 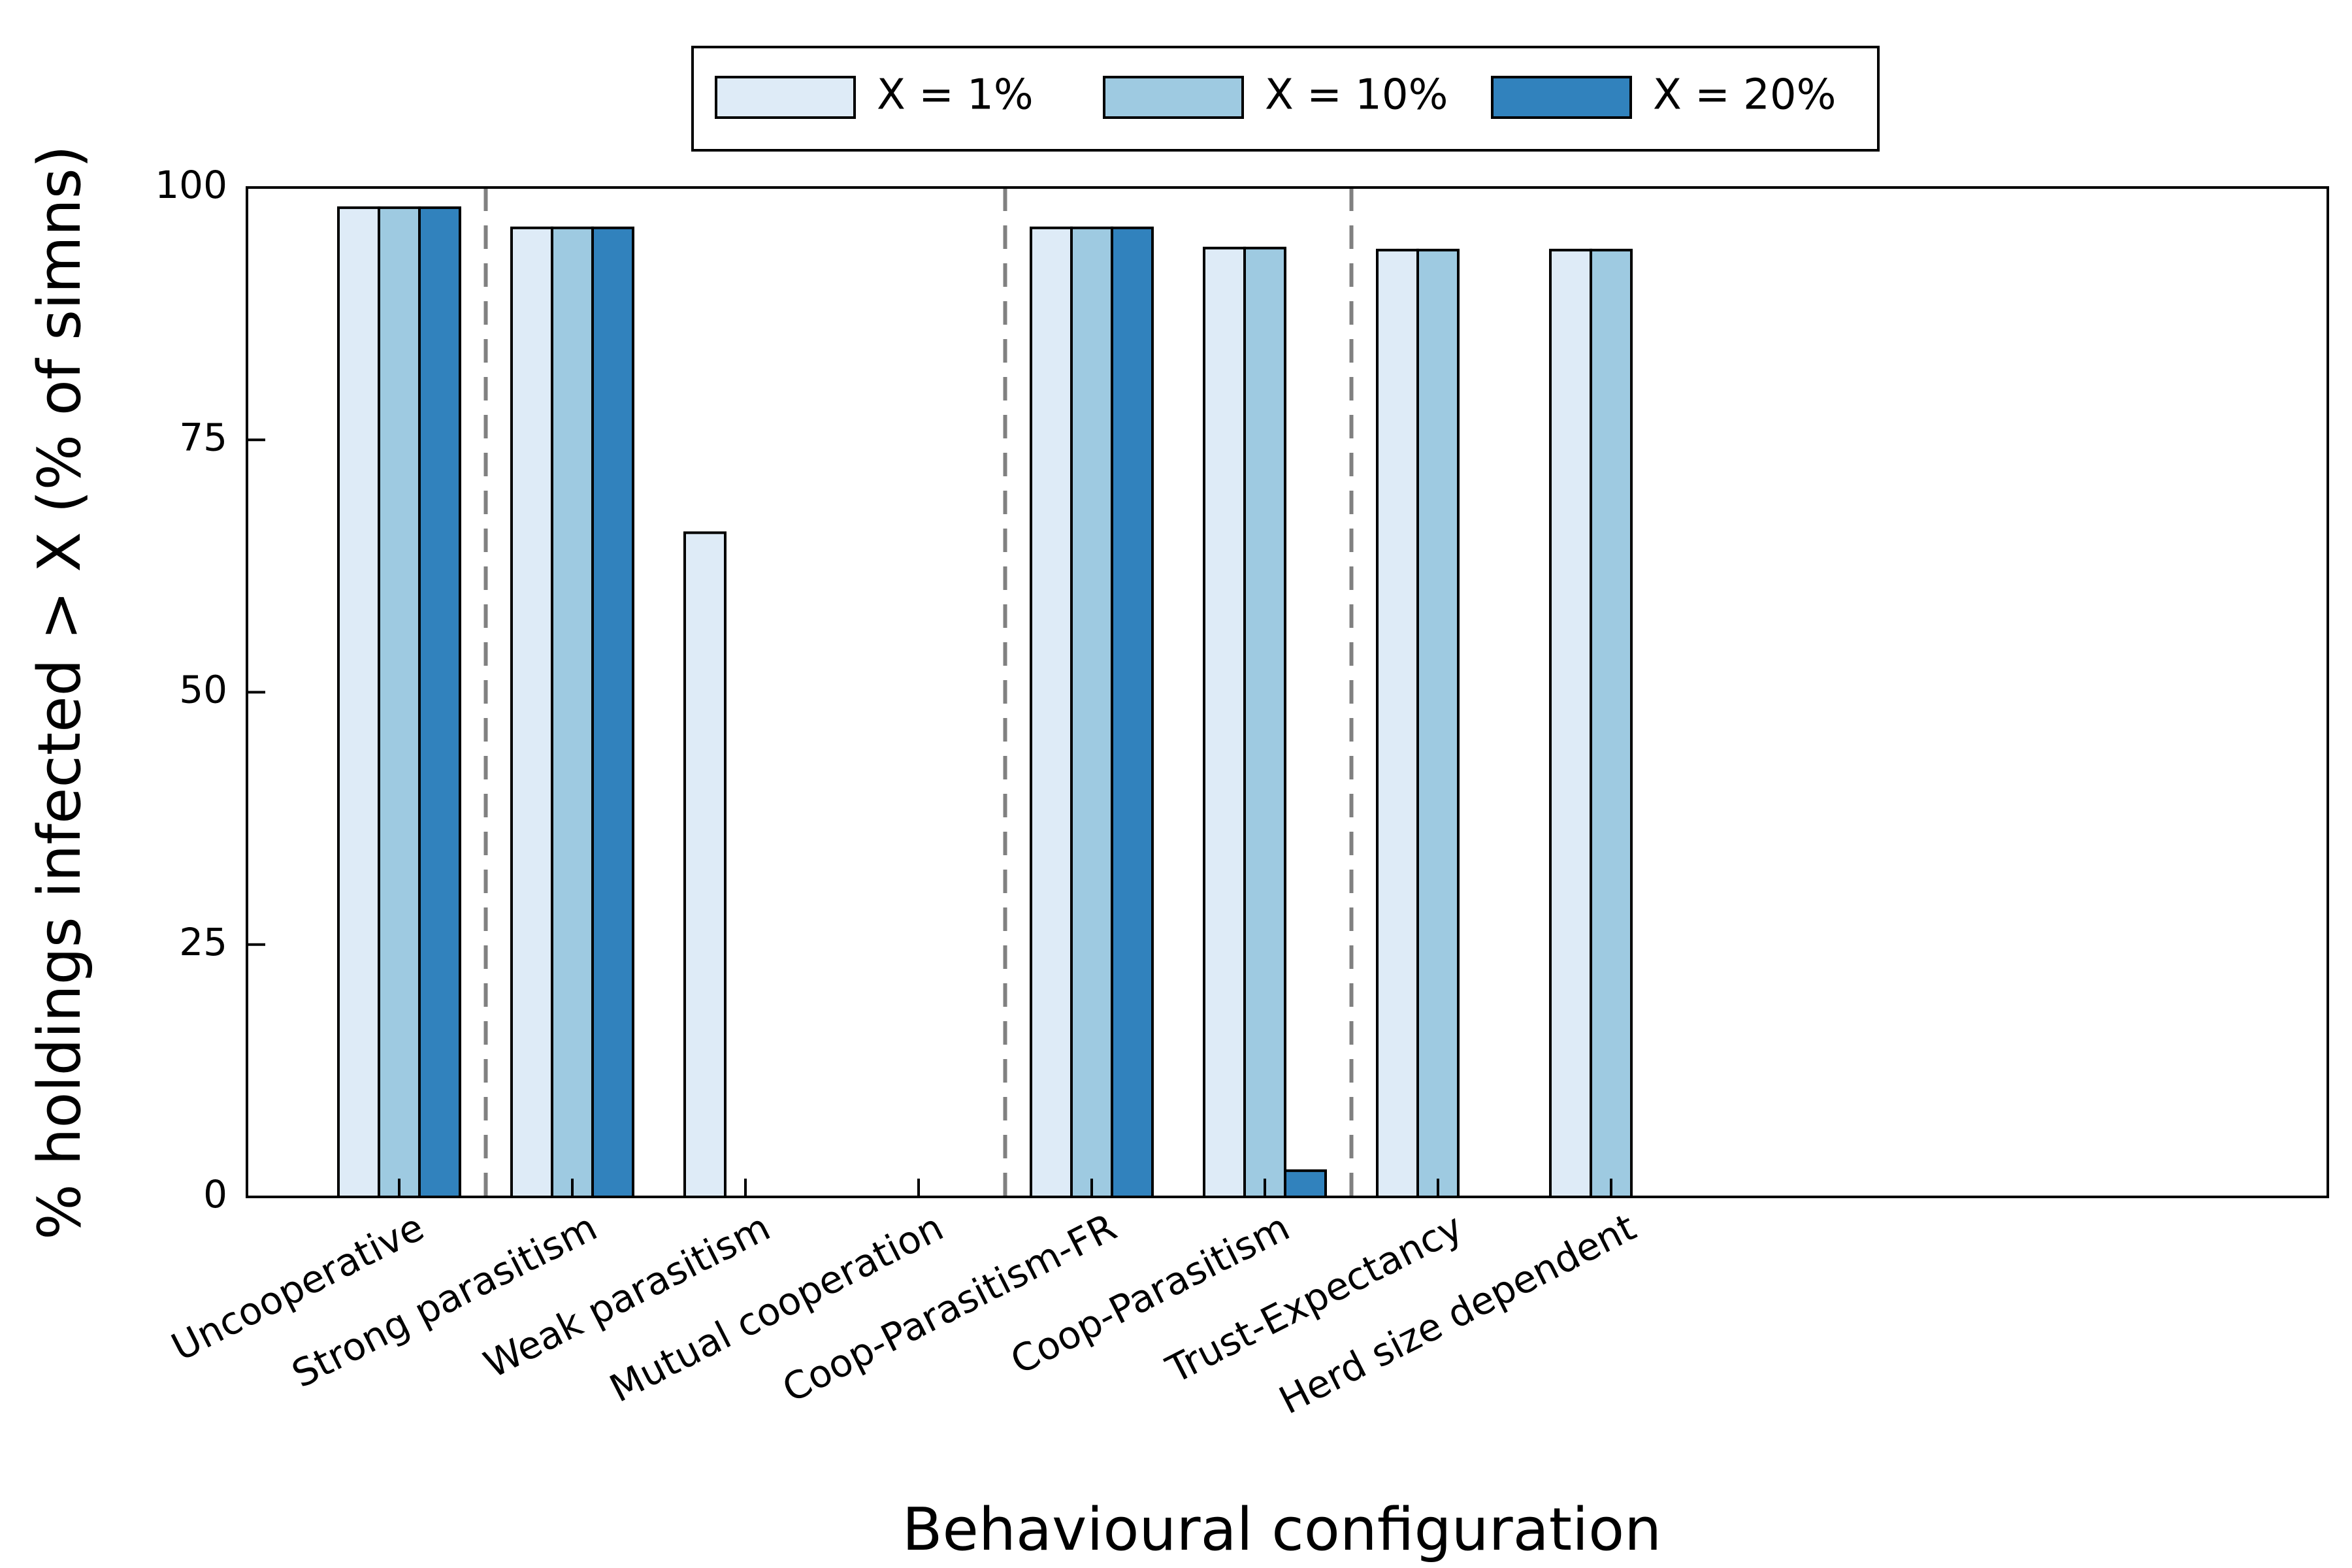 I want to click on y-tick-label-50: 50, so click(x=203, y=690).